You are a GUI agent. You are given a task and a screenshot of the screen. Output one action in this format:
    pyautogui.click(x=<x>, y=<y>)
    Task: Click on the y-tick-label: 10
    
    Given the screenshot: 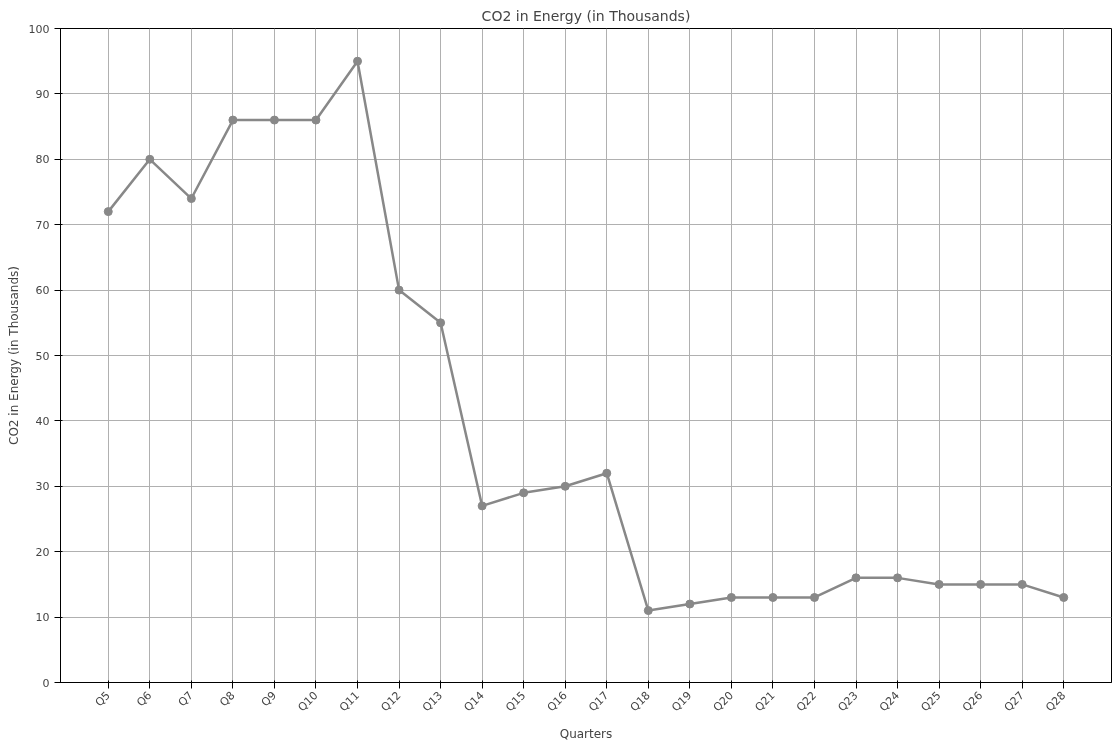 What is the action you would take?
    pyautogui.click(x=42, y=618)
    